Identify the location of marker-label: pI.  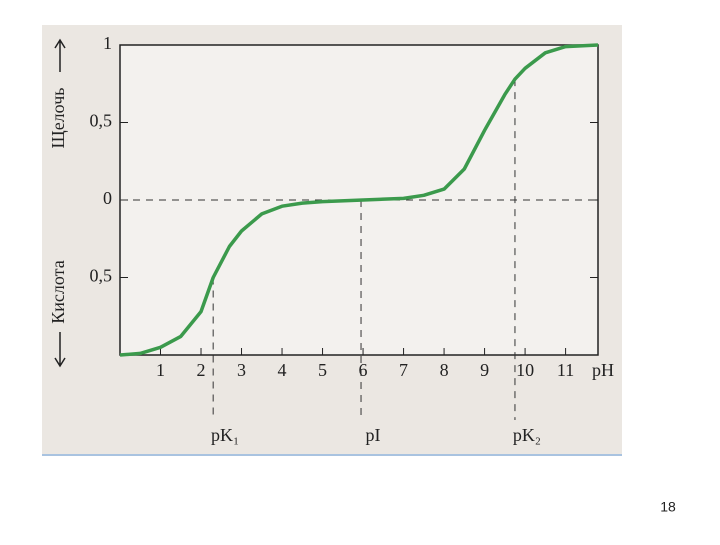
(373, 435).